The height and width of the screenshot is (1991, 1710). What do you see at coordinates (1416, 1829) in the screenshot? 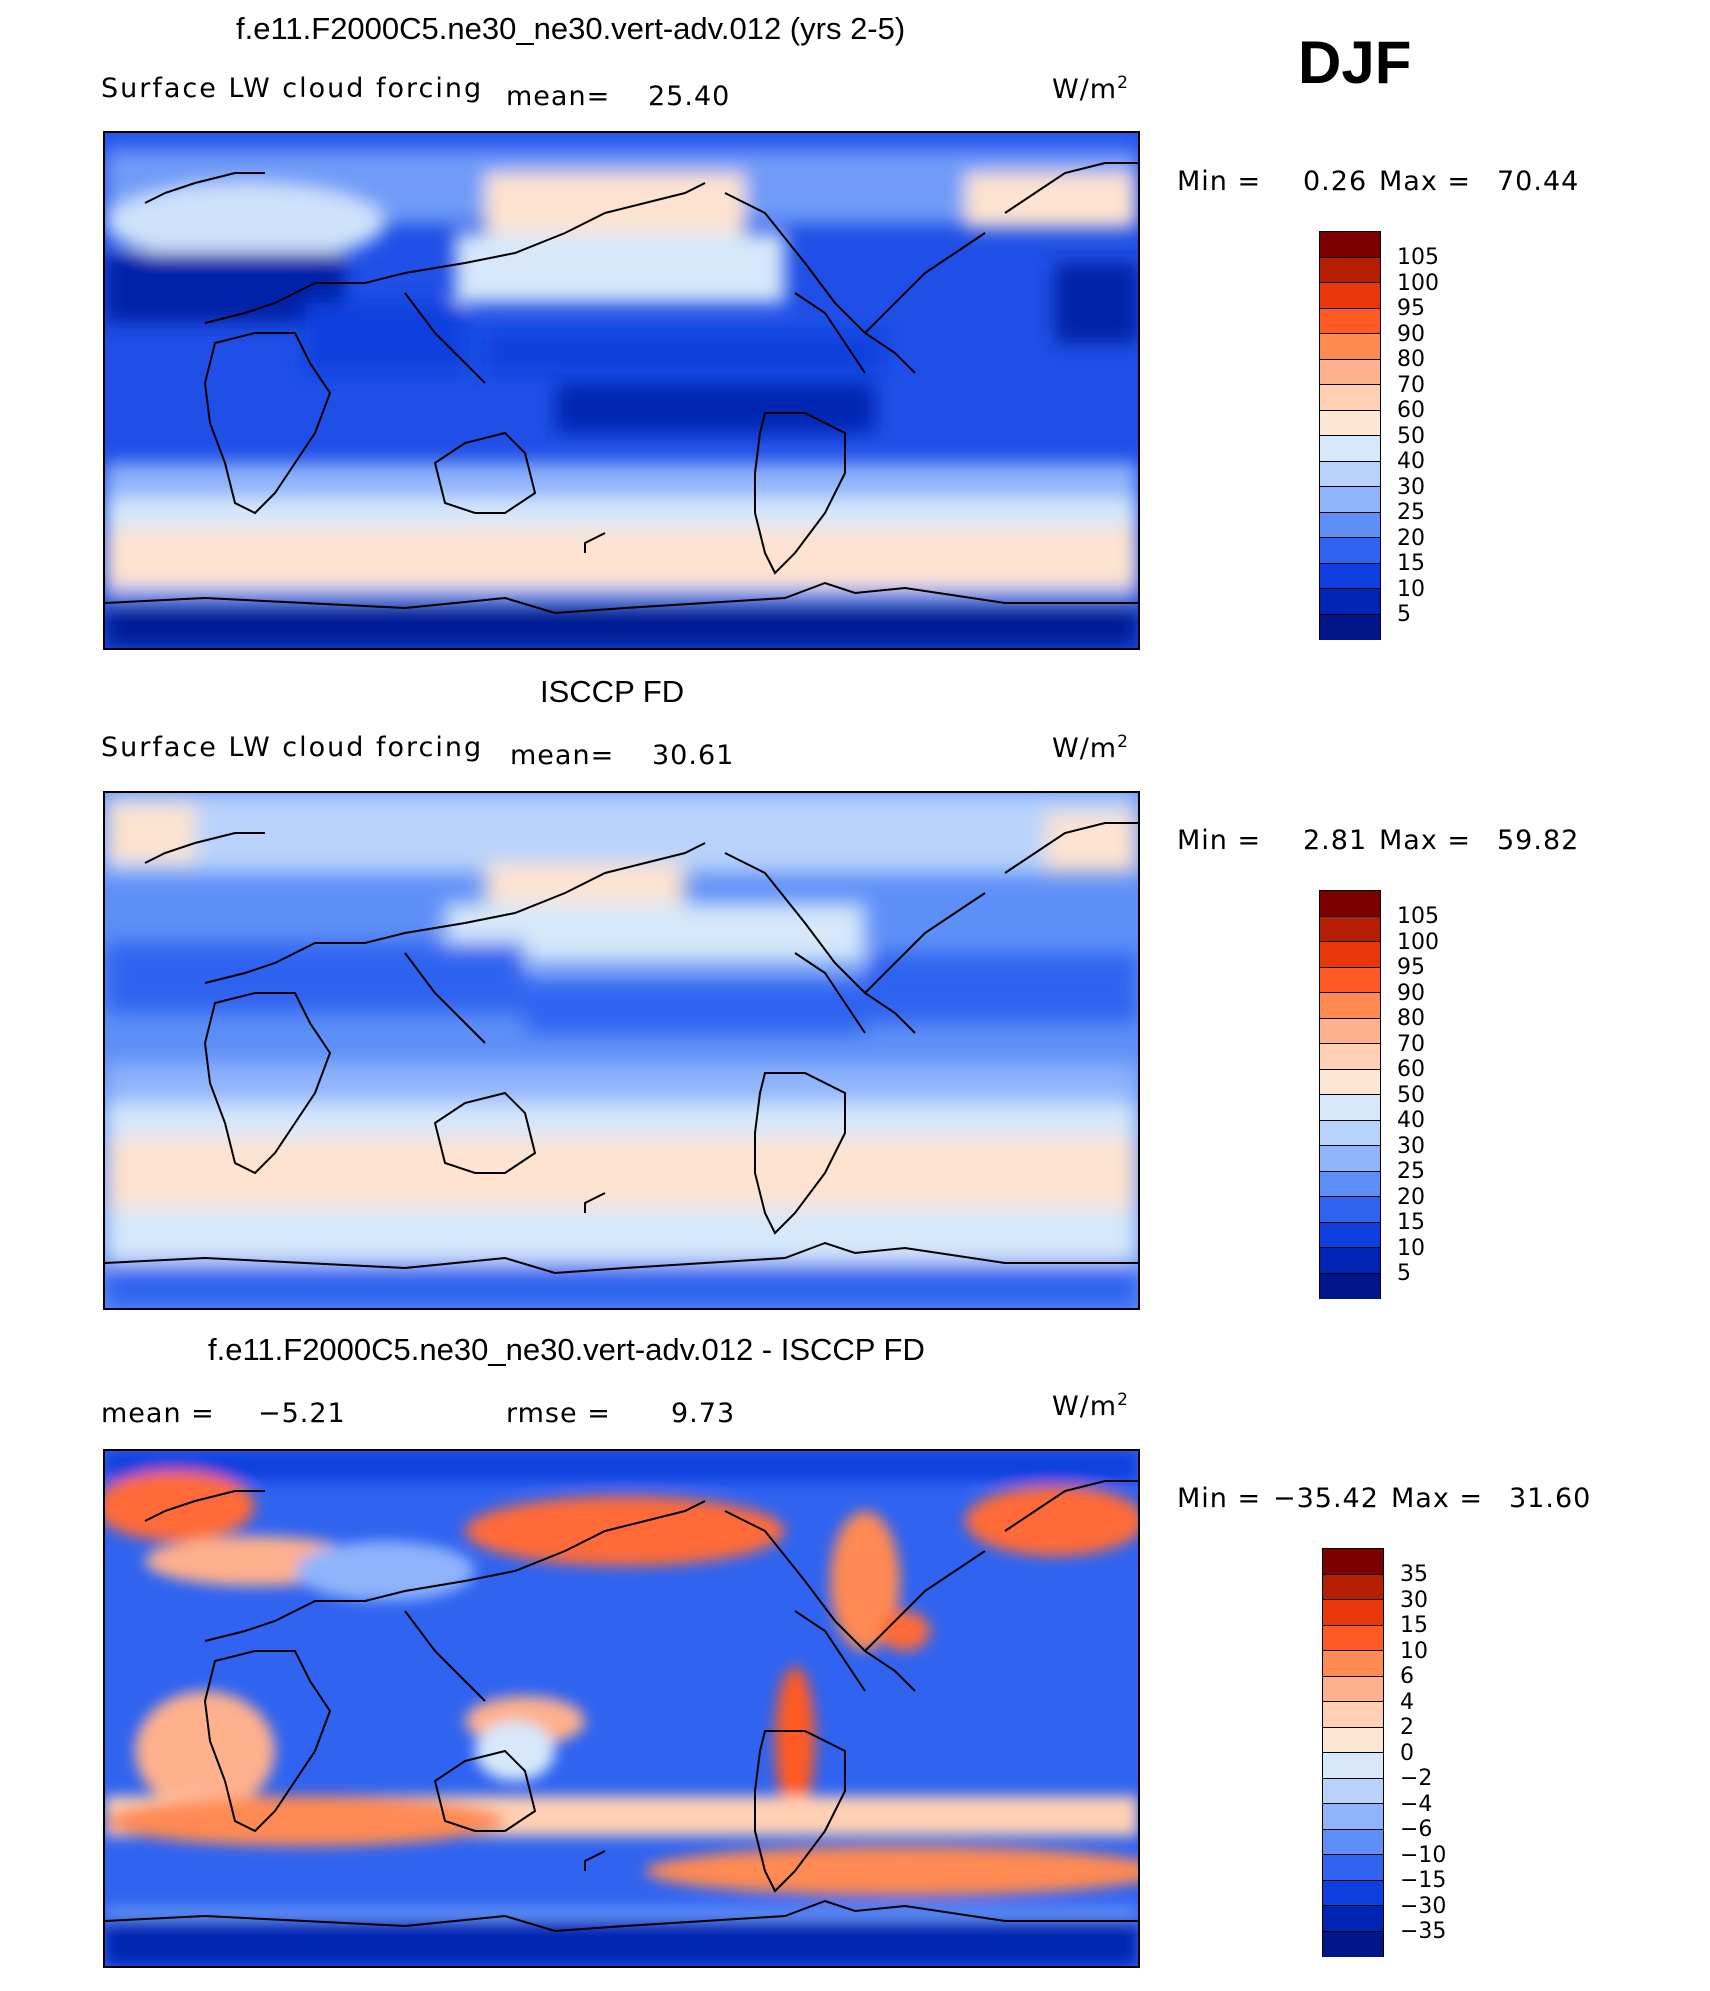
I see `panel3-scale-label: −6` at bounding box center [1416, 1829].